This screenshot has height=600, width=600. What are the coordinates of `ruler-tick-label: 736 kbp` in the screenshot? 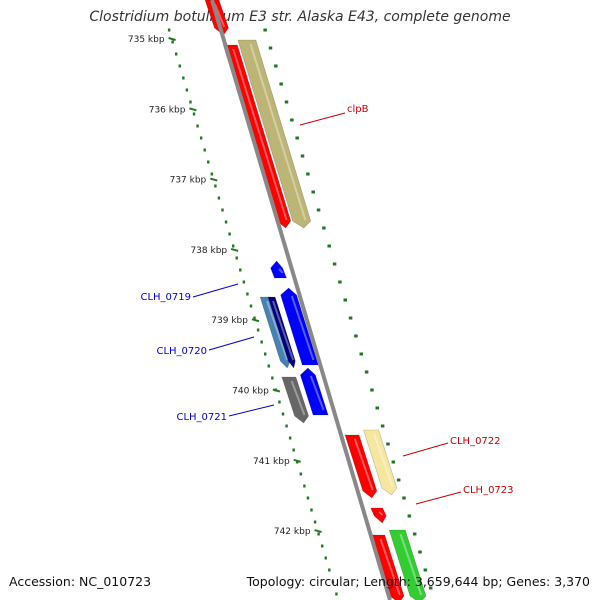 It's located at (167, 110).